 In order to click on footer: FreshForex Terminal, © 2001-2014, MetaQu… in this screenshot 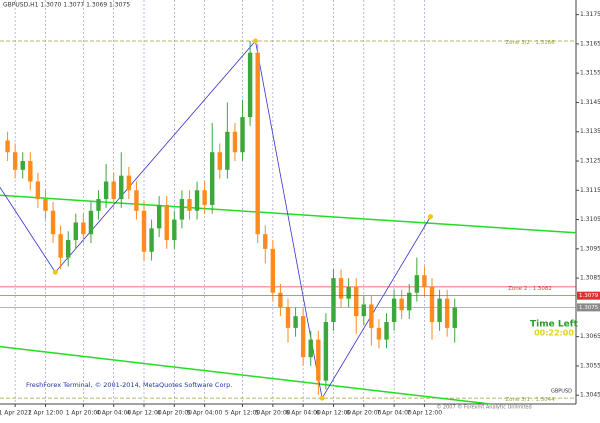, I will do `click(129, 385)`.